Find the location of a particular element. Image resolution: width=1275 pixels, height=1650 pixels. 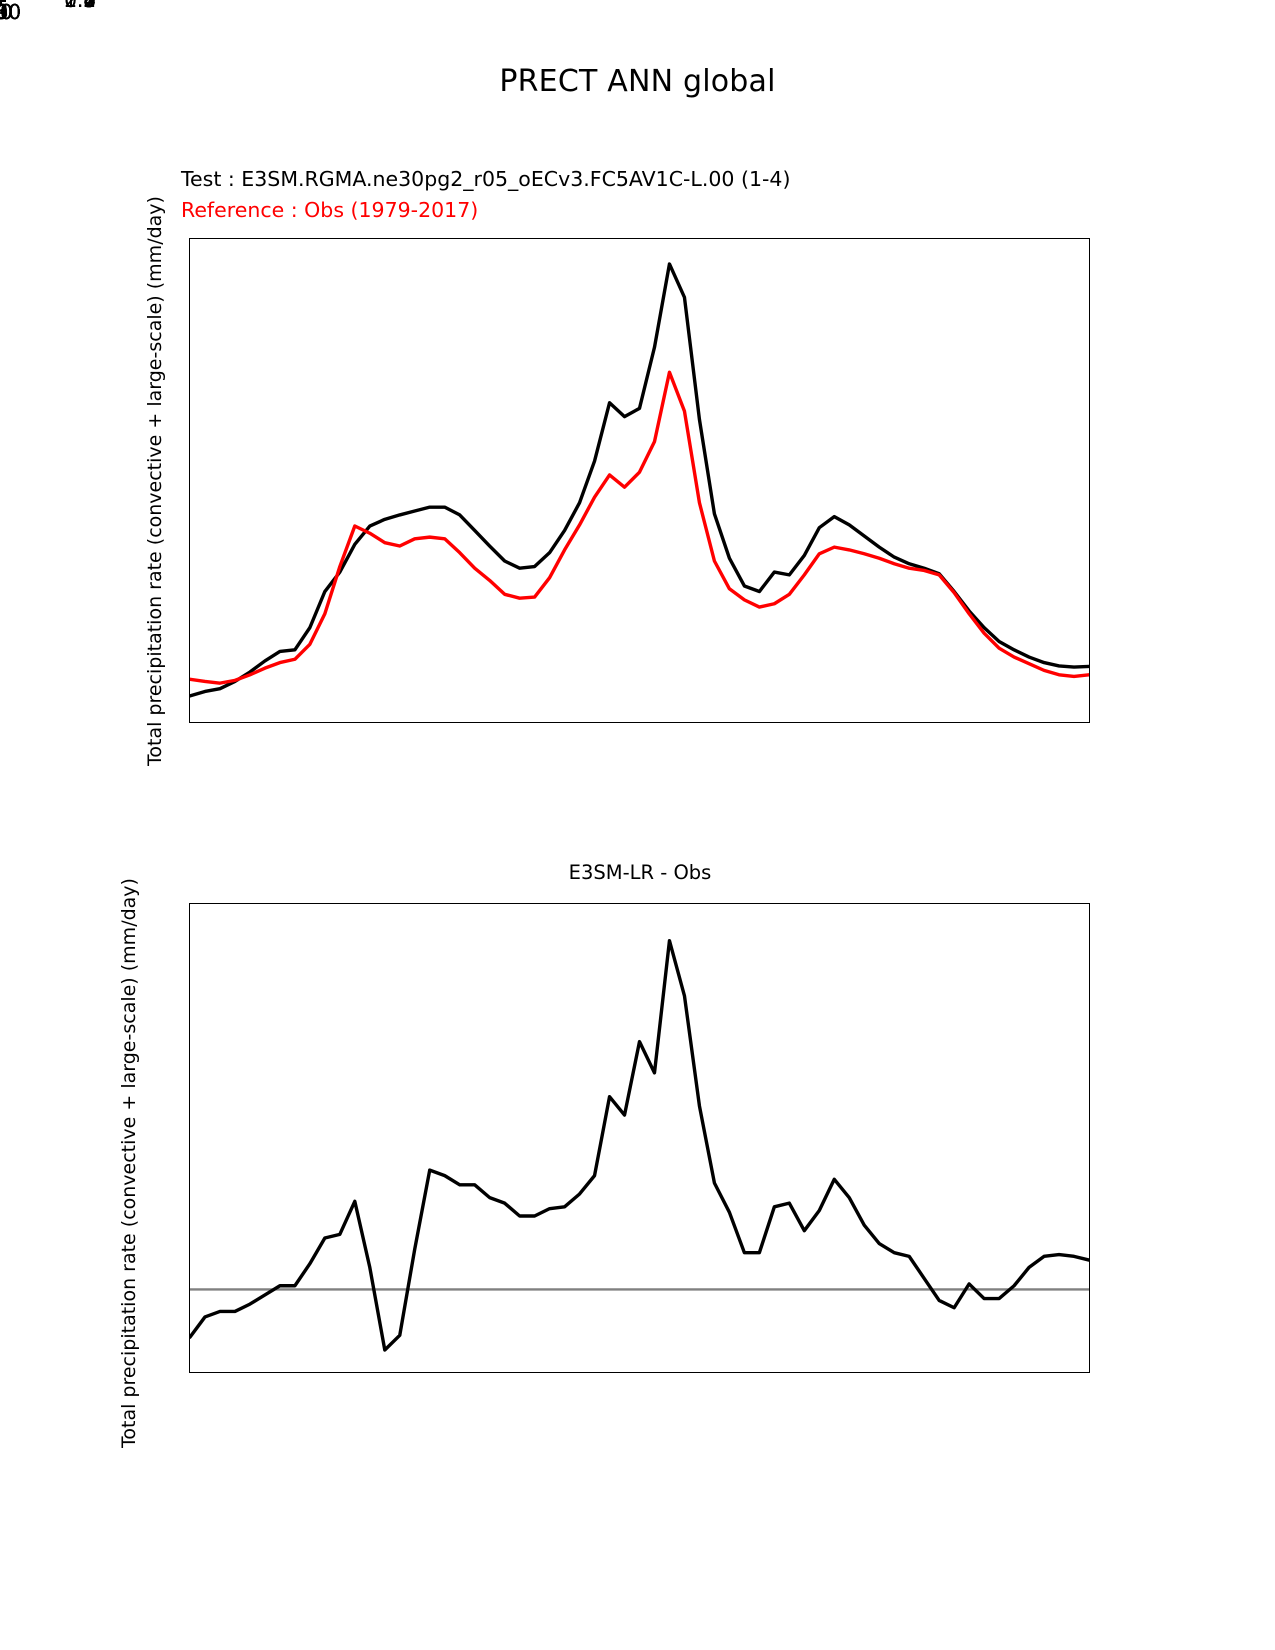

y-tick-label: 4 is located at coordinates (89, 6).